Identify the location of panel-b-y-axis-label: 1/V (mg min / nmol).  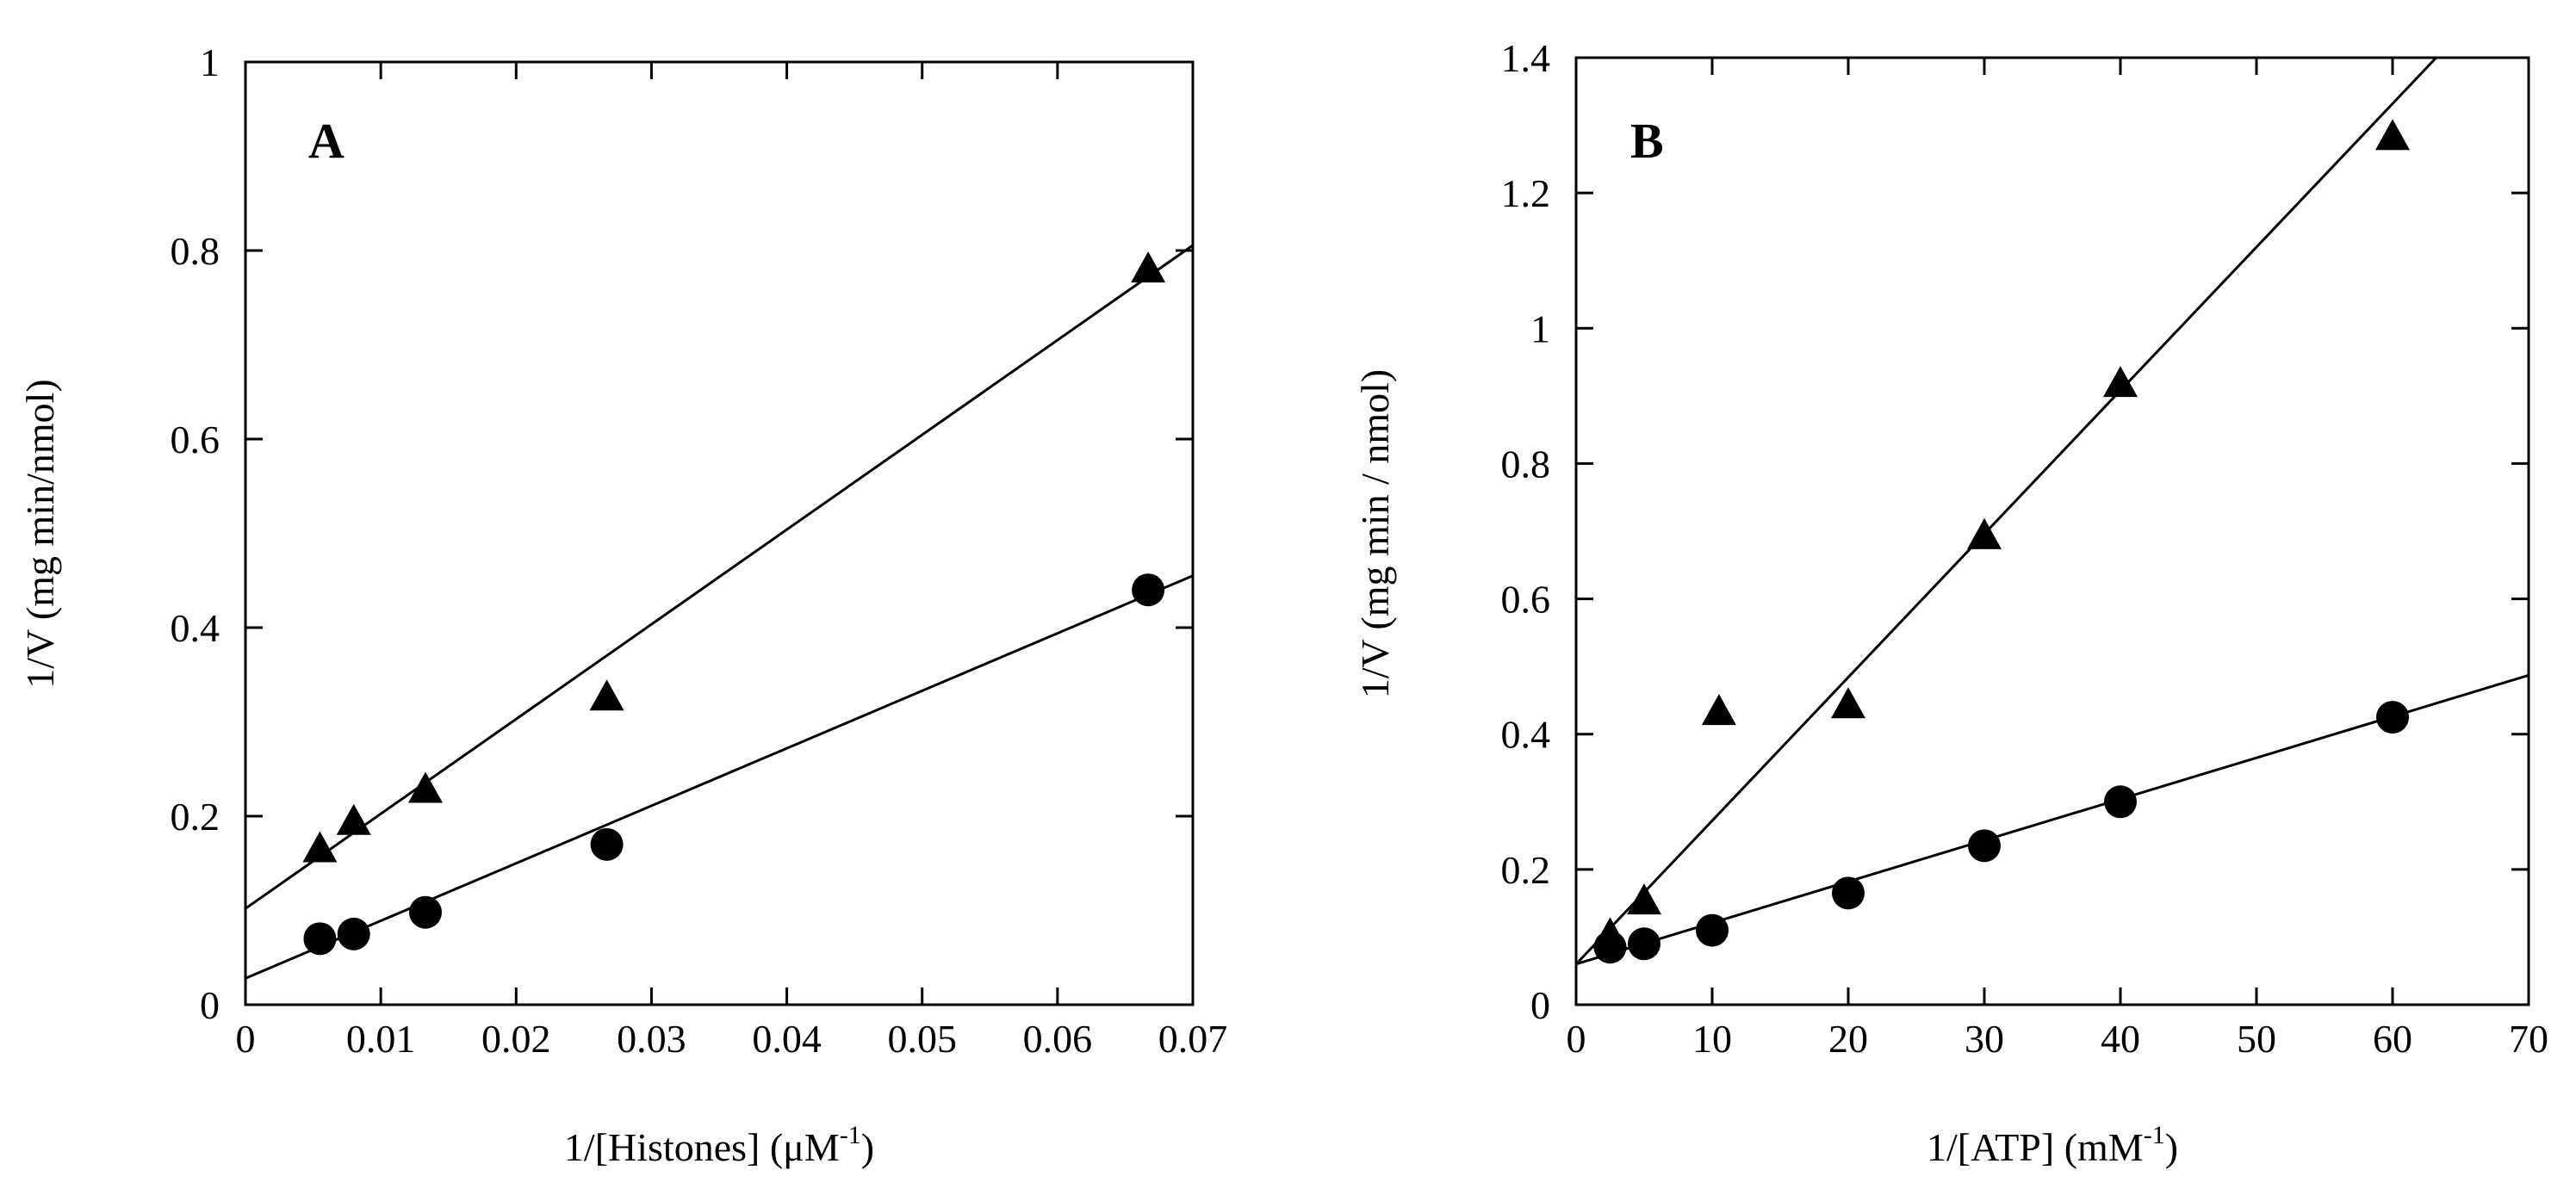
(1375, 534).